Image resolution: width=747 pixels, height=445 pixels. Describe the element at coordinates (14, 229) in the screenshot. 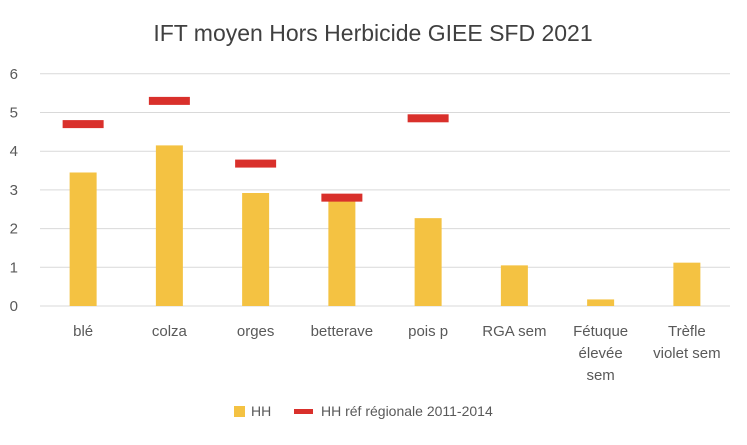

I see `y-tick-label: 2` at that location.